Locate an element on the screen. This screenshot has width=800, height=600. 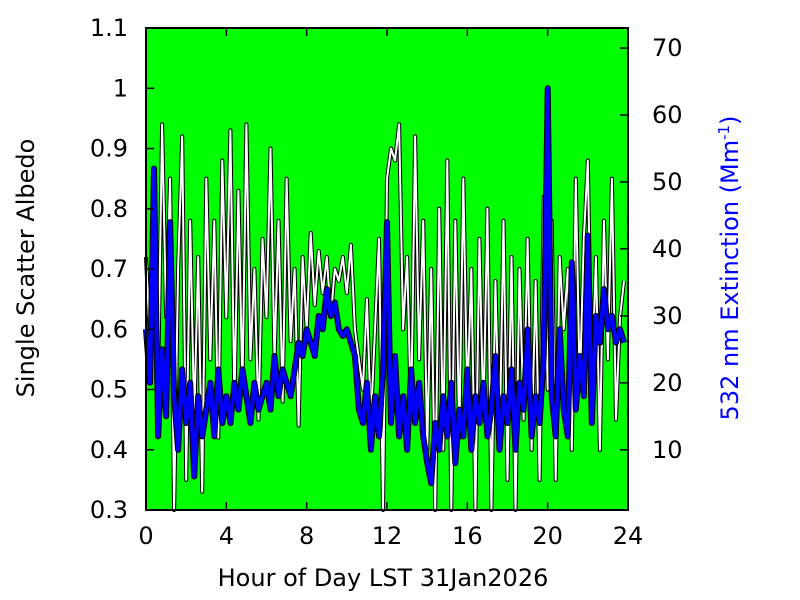
y-right-tick-label: 10 is located at coordinates (667, 450).